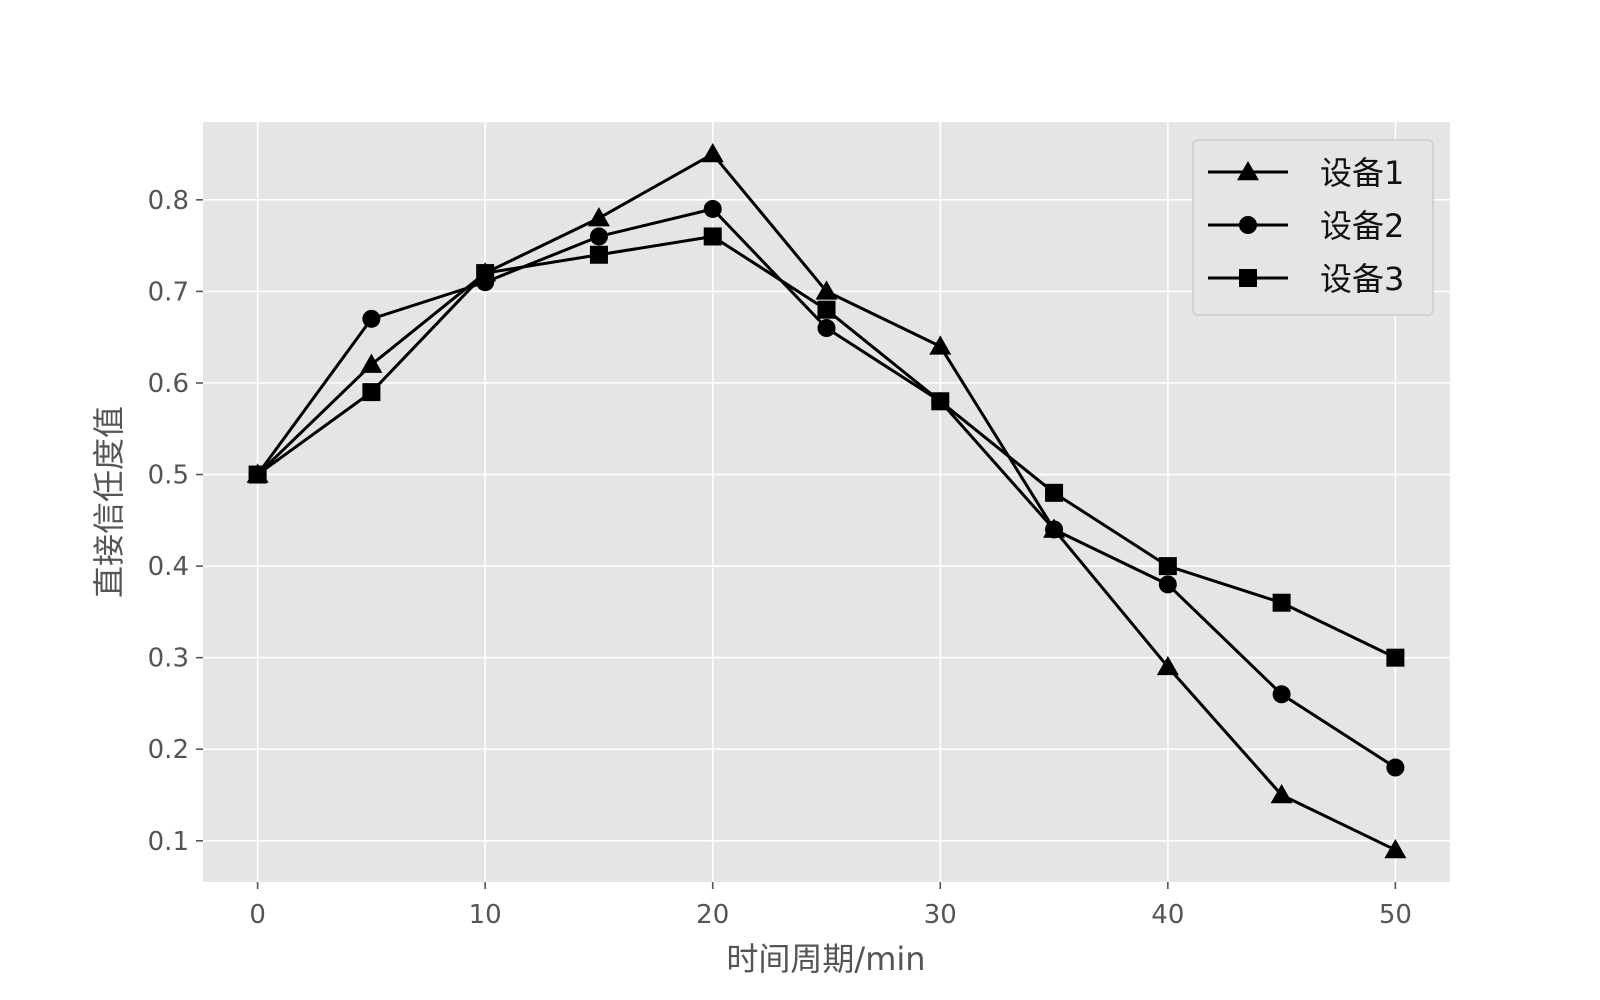 Image resolution: width=1600 pixels, height=1000 pixels. I want to click on legend-label: 设备3, so click(1362, 279).